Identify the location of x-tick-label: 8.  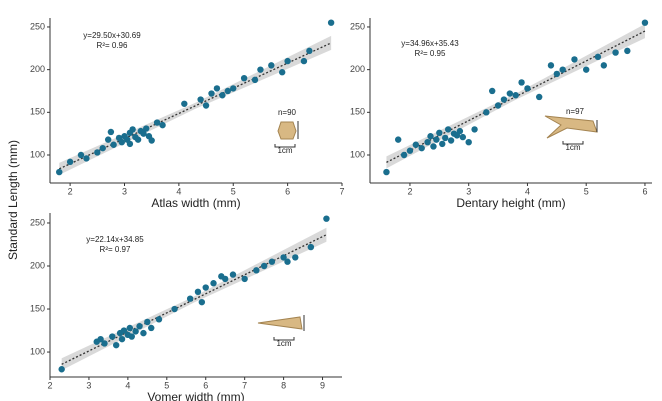
(283, 385).